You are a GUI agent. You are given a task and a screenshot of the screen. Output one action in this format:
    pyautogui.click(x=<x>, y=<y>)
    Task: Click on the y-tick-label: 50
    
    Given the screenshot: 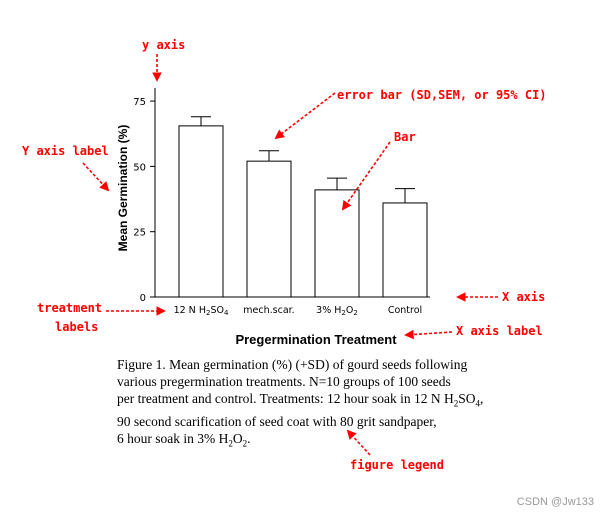 What is the action you would take?
    pyautogui.click(x=139, y=167)
    